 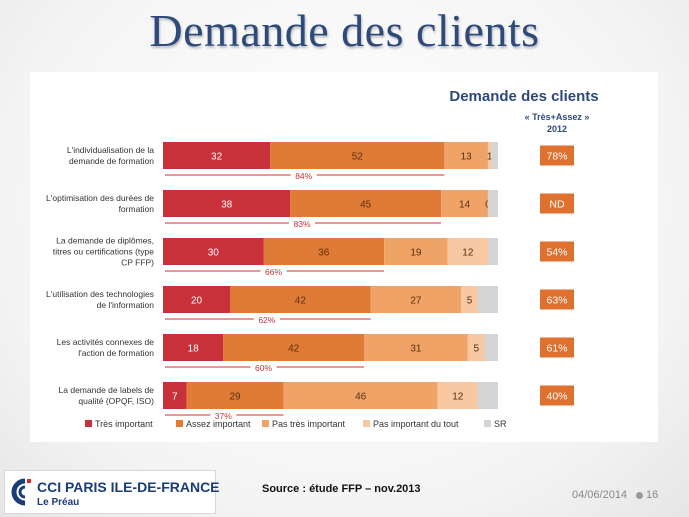 I want to click on segment-value-label: 14, so click(x=465, y=205).